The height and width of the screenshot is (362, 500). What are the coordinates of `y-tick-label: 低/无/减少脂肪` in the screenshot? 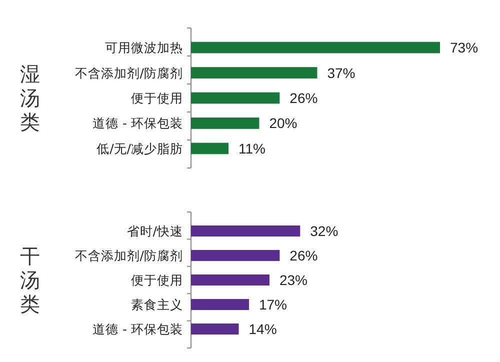 It's located at (139, 148).